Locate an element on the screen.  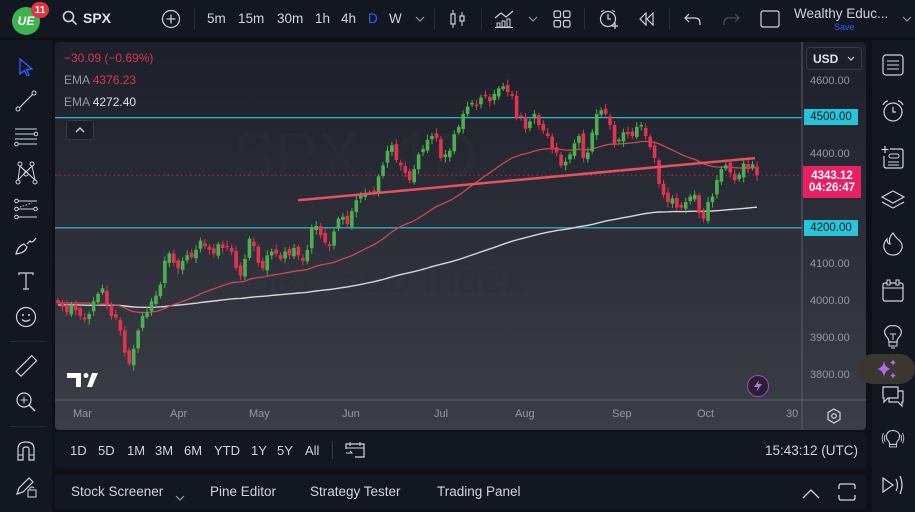
ideas-button is located at coordinates (893, 337).